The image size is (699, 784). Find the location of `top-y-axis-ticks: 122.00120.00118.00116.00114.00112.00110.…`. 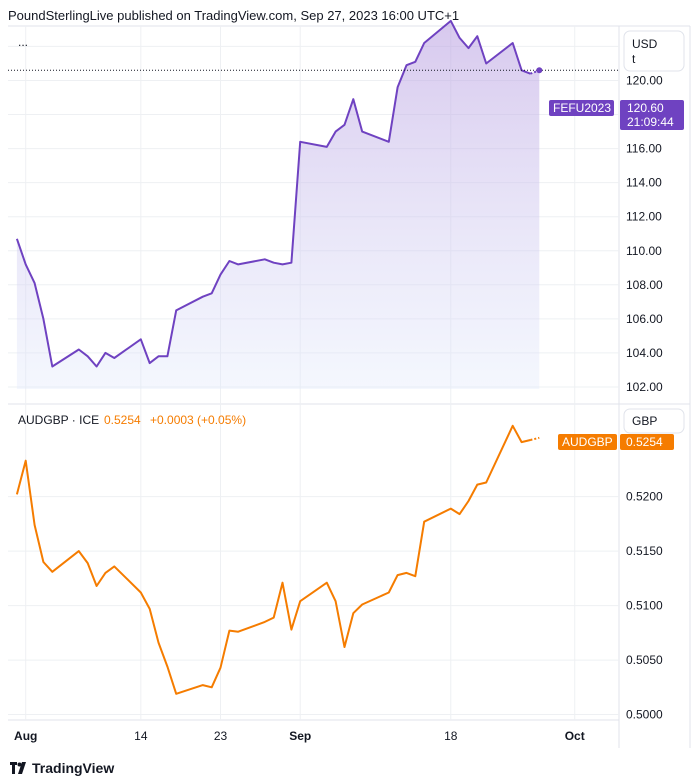

top-y-axis-ticks: 122.00120.00118.00116.00114.00112.00110.… is located at coordinates (644, 216).